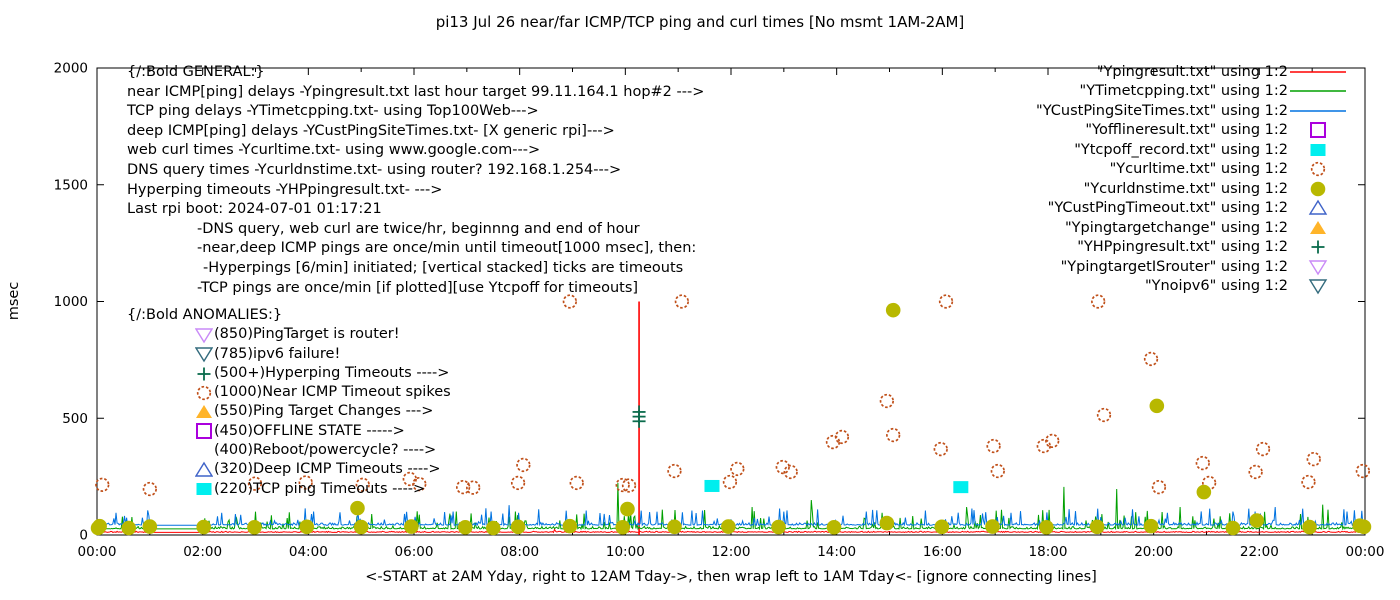 Image resolution: width=1400 pixels, height=600 pixels. What do you see at coordinates (204, 412) in the screenshot?
I see `anomaly-marker-filled-triangle-up-icon` at bounding box center [204, 412].